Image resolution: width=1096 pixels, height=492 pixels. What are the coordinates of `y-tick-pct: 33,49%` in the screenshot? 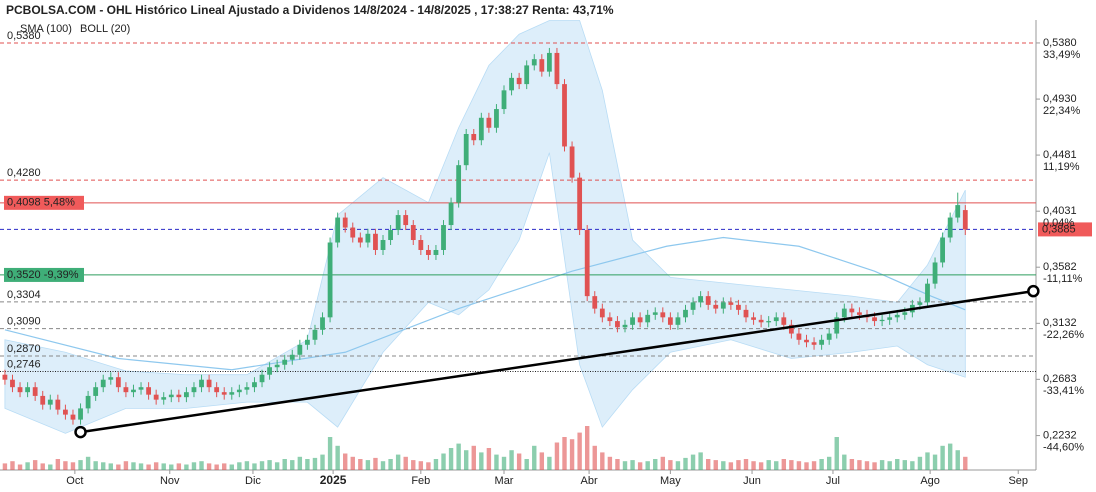 It's located at (1062, 55).